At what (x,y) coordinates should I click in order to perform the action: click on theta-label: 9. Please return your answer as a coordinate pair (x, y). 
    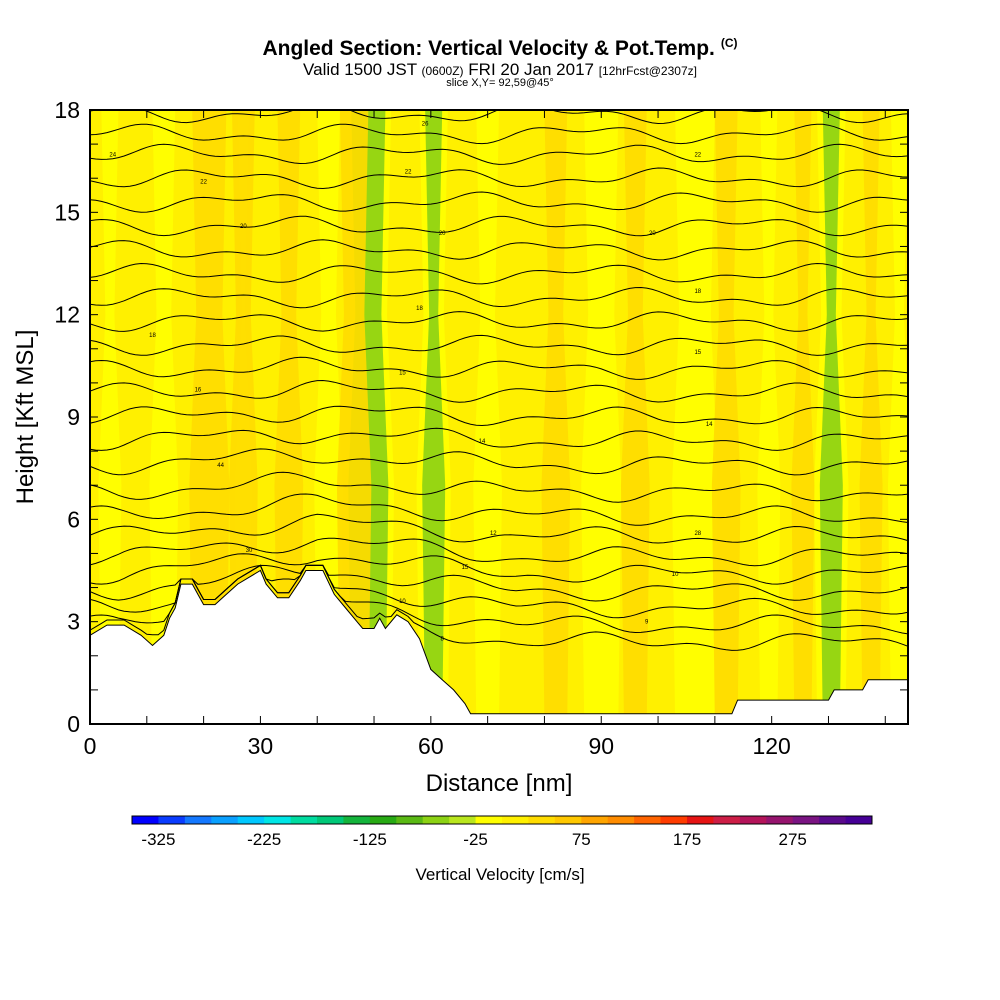
    Looking at the image, I should click on (647, 623).